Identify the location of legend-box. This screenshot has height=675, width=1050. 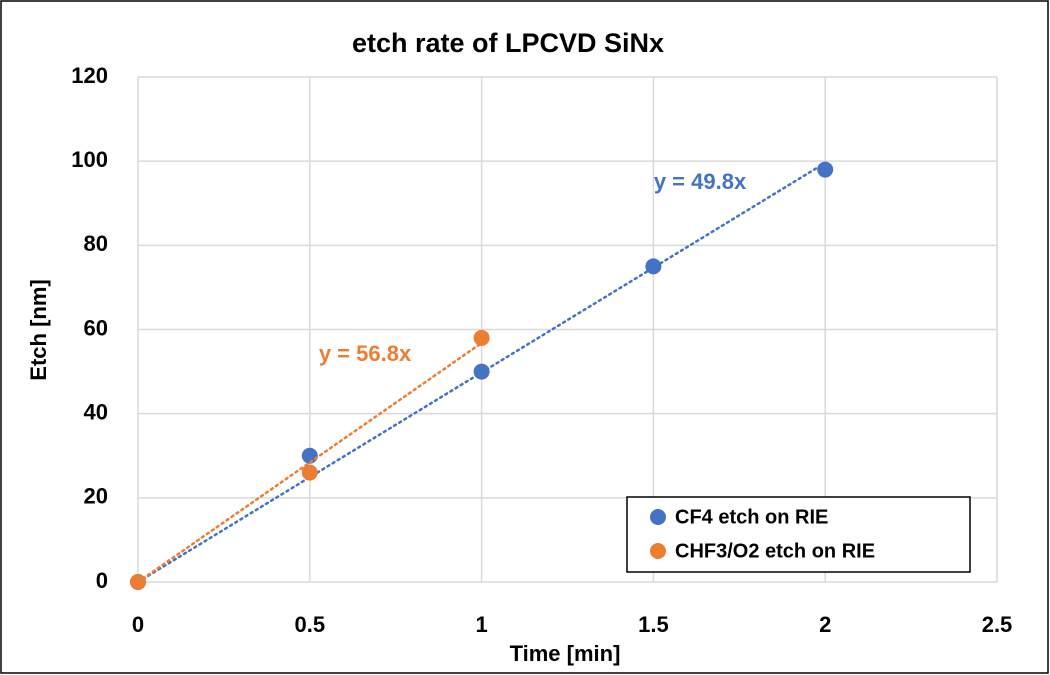
(798, 534).